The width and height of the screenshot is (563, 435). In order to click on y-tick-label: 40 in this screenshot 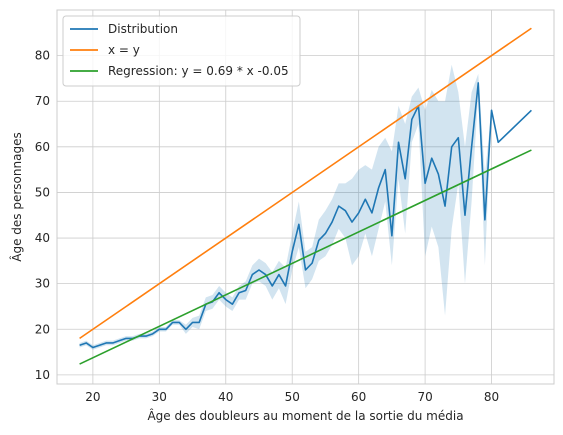, I will do `click(42, 238)`.